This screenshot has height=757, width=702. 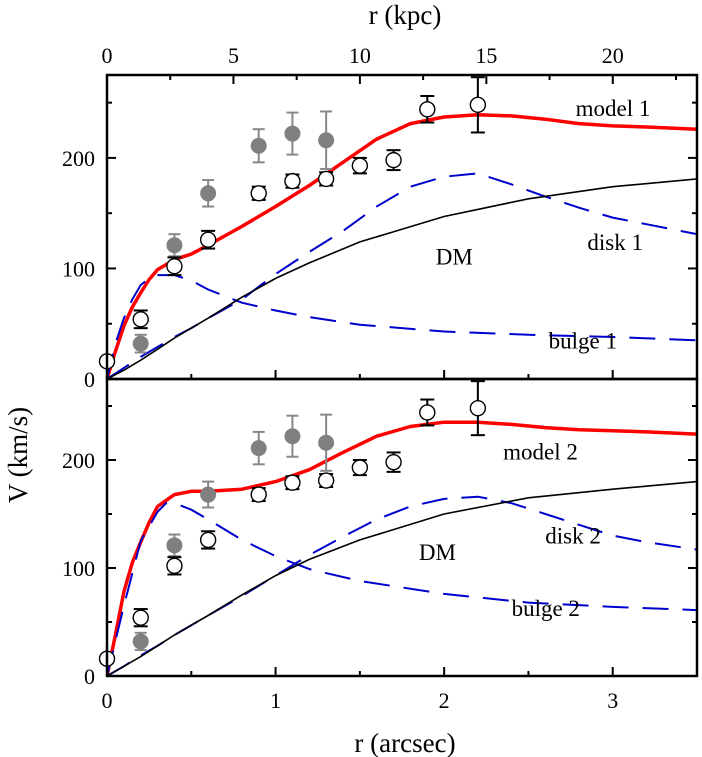 I want to click on series-annotation: disk 1, so click(x=615, y=242).